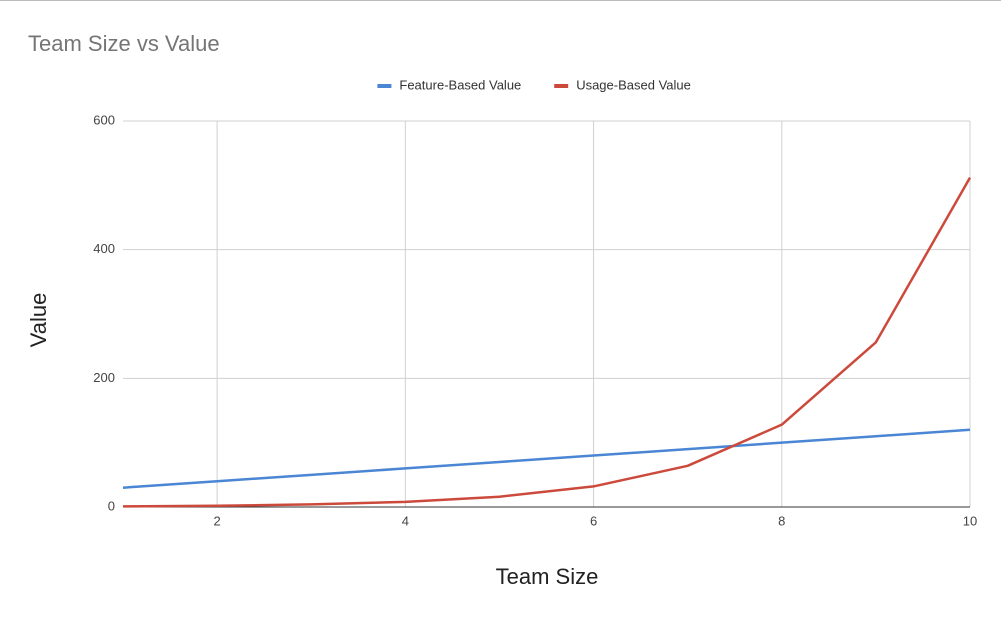 This screenshot has height=621, width=1001. I want to click on x-tick-label: 4, so click(405, 520).